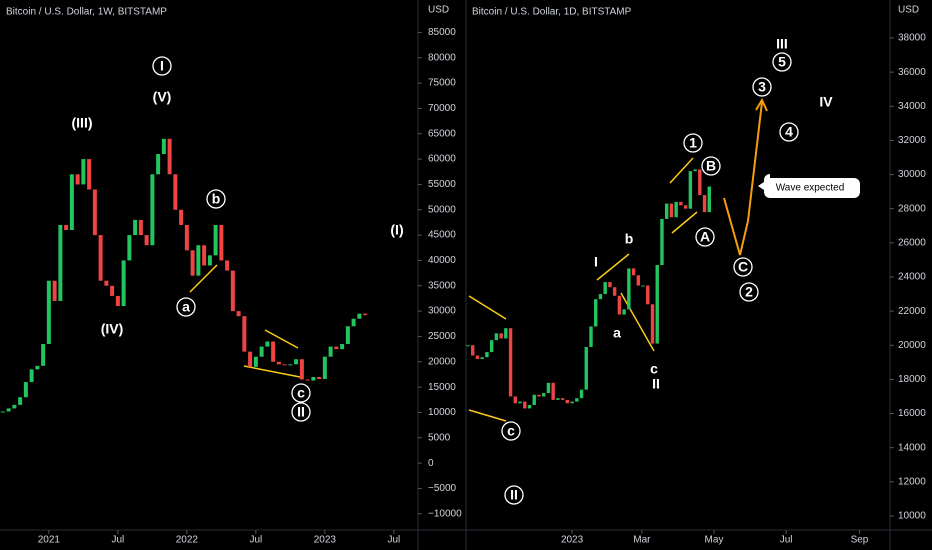 This screenshot has height=550, width=932. I want to click on x-tick-label: May, so click(714, 540).